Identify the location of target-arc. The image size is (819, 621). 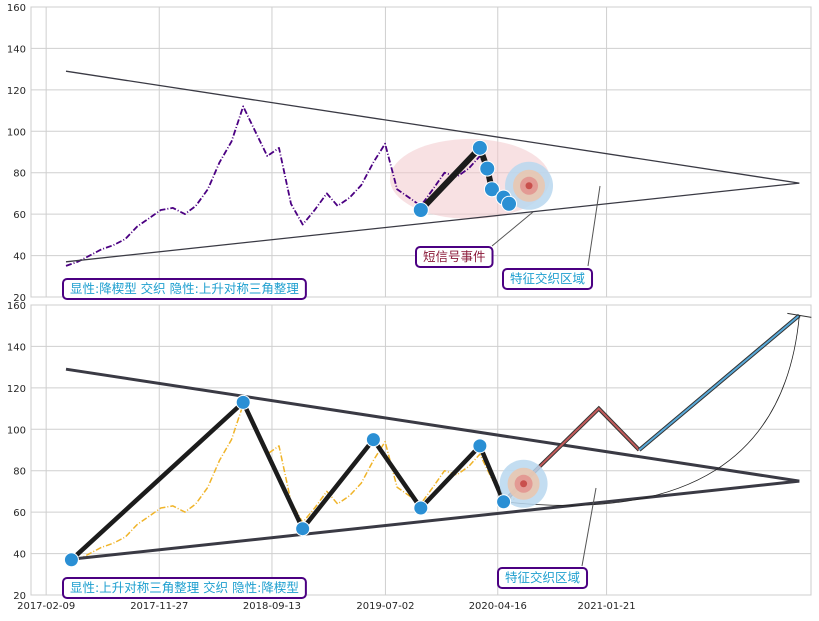
(651, 410).